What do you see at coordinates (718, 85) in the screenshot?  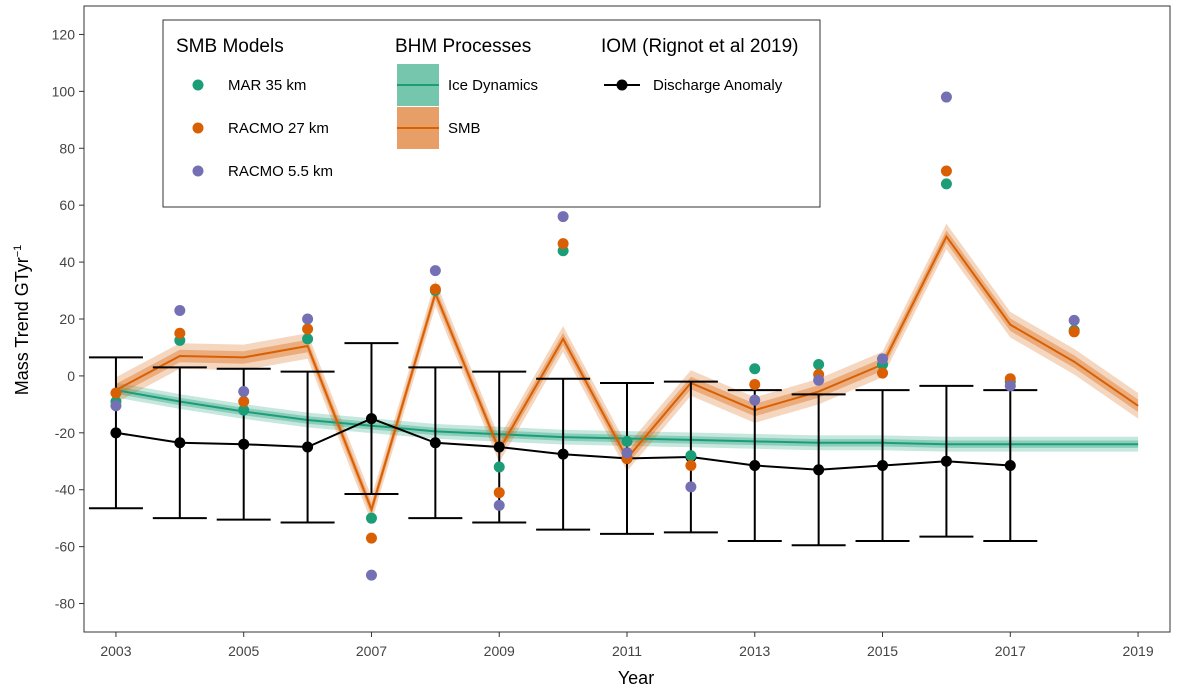 I see `legend-item-label: Discharge Anomaly` at bounding box center [718, 85].